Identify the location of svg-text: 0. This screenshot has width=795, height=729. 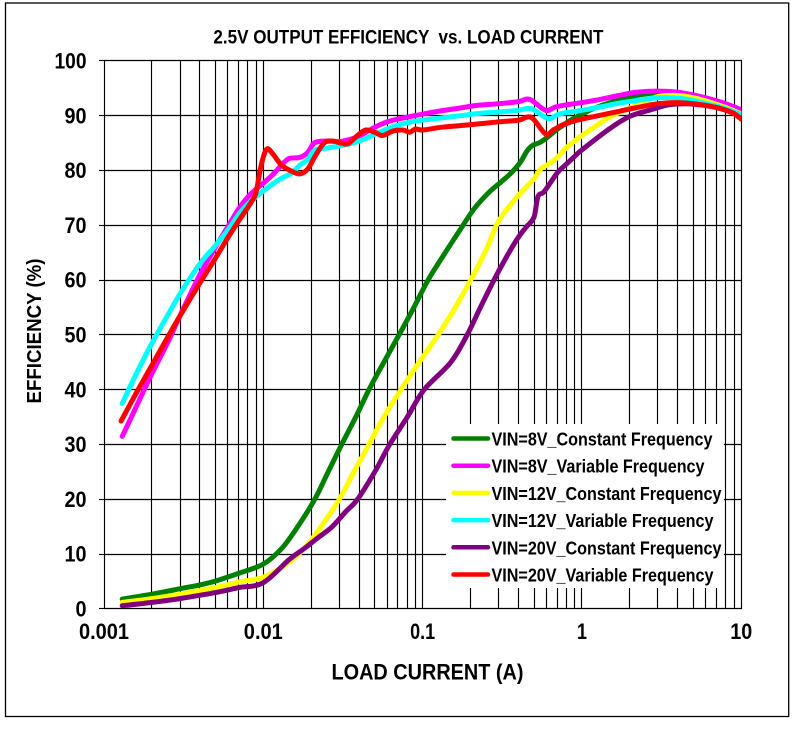
(81, 609).